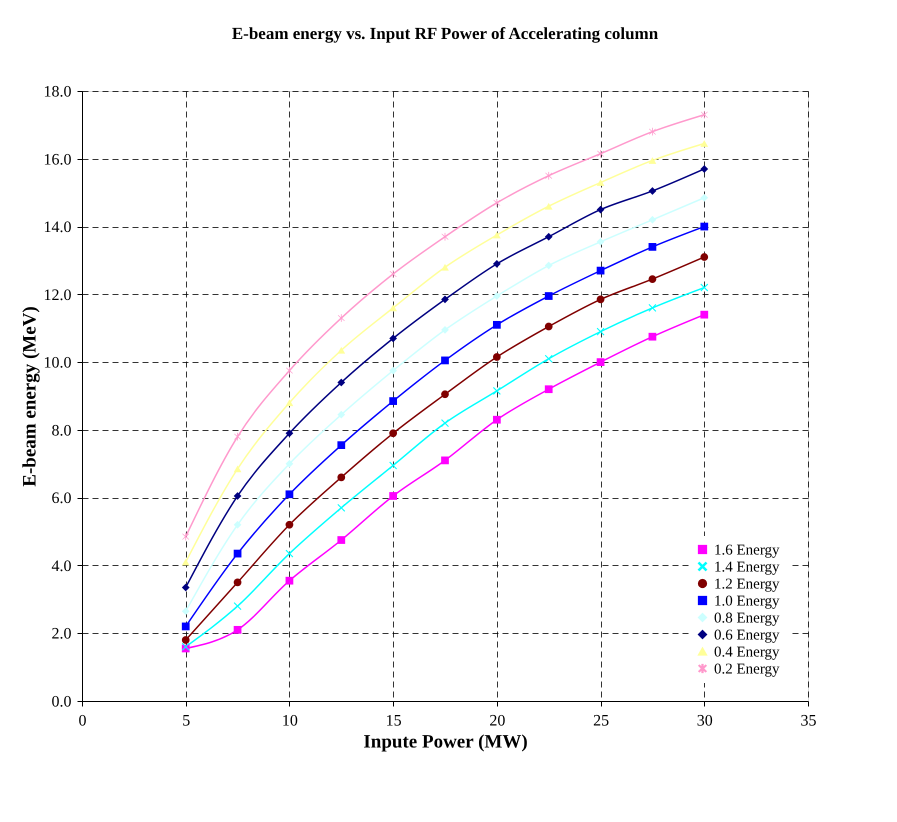 This screenshot has width=897, height=822. I want to click on legend-label: 0.4 Energy, so click(747, 652).